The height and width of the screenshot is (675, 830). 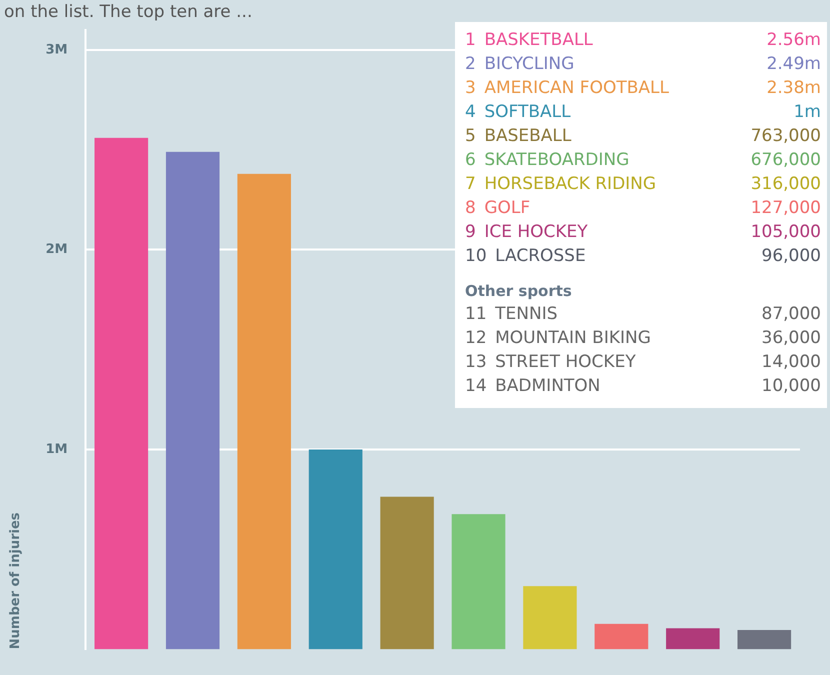 I want to click on y-tick-label: 2M, so click(x=57, y=250).